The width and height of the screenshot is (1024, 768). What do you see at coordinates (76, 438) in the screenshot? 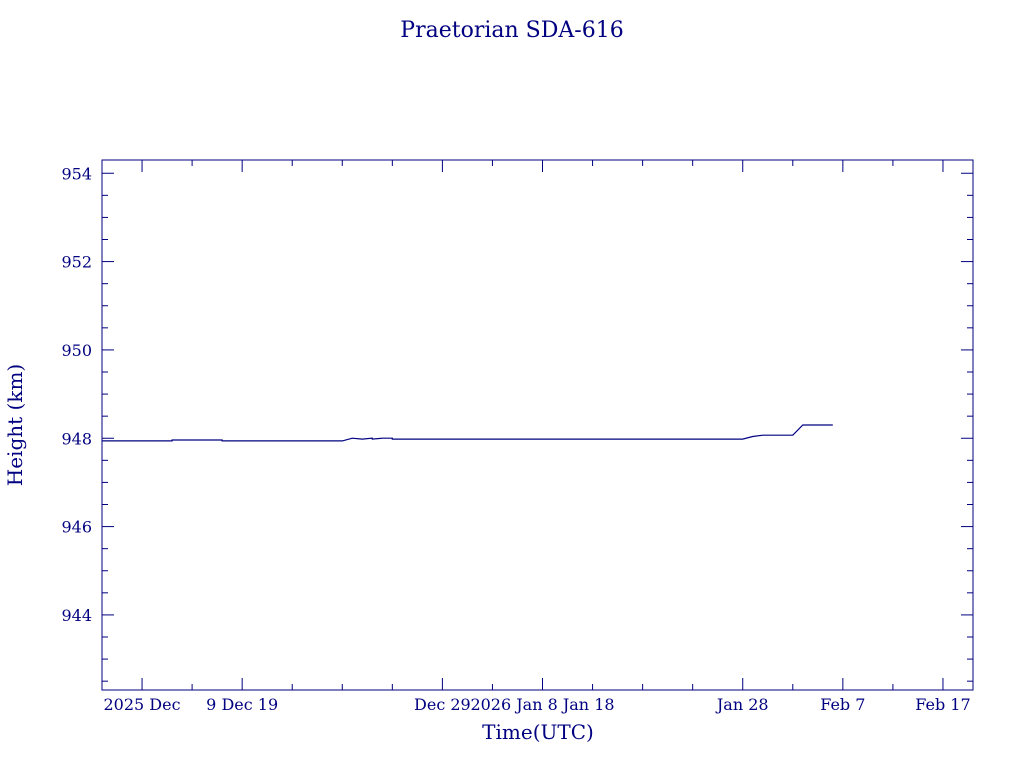
I see `y-tick-label: 948` at bounding box center [76, 438].